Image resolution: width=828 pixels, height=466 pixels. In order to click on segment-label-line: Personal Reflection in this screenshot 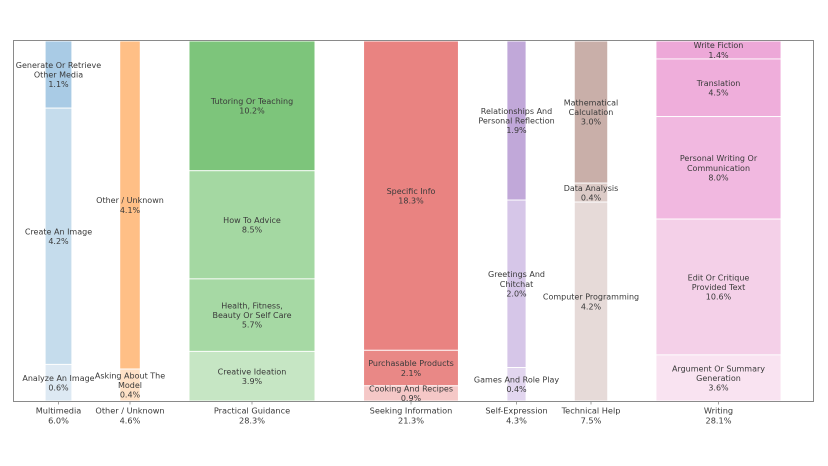, I will do `click(516, 121)`.